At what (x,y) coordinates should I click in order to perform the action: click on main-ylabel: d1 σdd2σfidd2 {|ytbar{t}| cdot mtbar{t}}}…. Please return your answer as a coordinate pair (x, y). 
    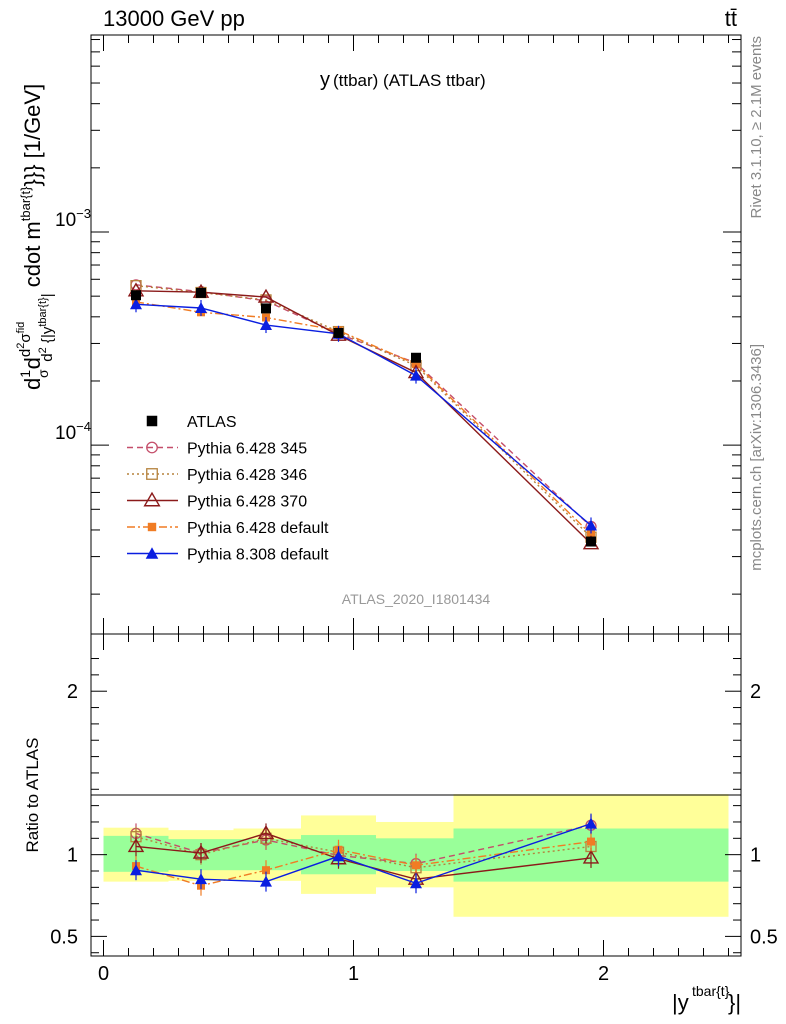
    Looking at the image, I should click on (35, 237).